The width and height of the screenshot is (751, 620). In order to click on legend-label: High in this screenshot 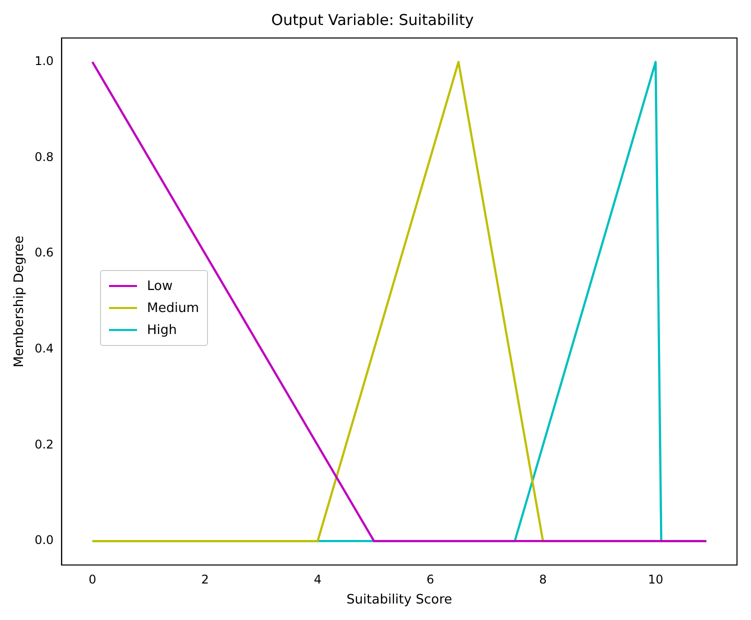, I will do `click(162, 330)`.